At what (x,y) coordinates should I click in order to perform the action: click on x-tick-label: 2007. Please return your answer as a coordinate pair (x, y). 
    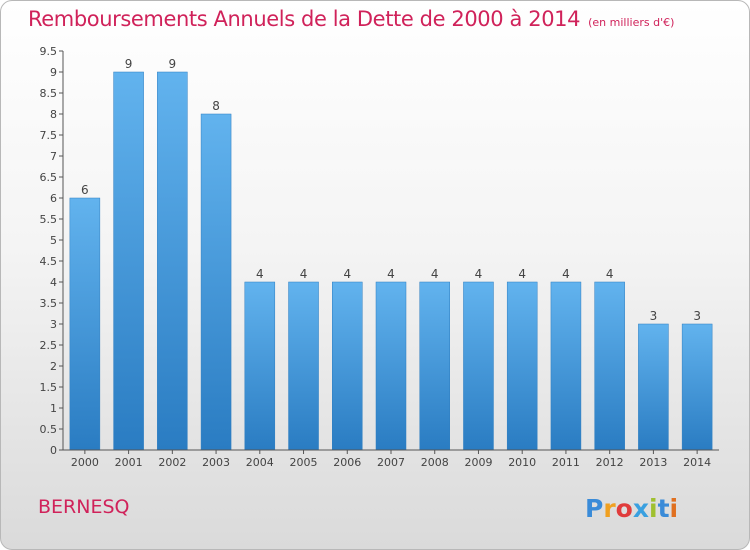
    Looking at the image, I should click on (391, 462).